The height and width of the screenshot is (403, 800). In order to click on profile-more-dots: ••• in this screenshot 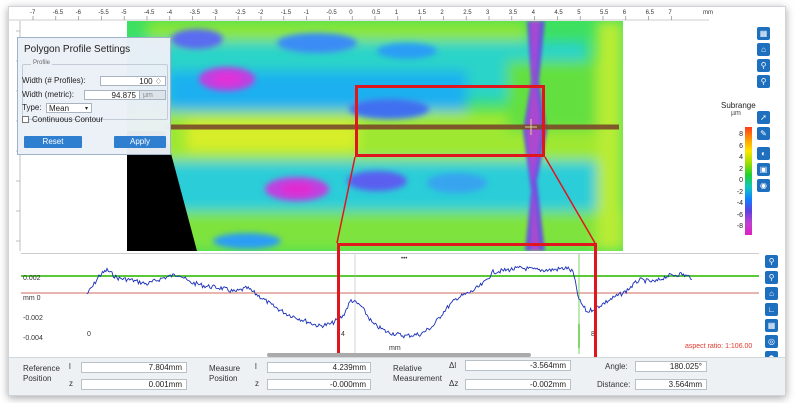, I will do `click(404, 259)`.